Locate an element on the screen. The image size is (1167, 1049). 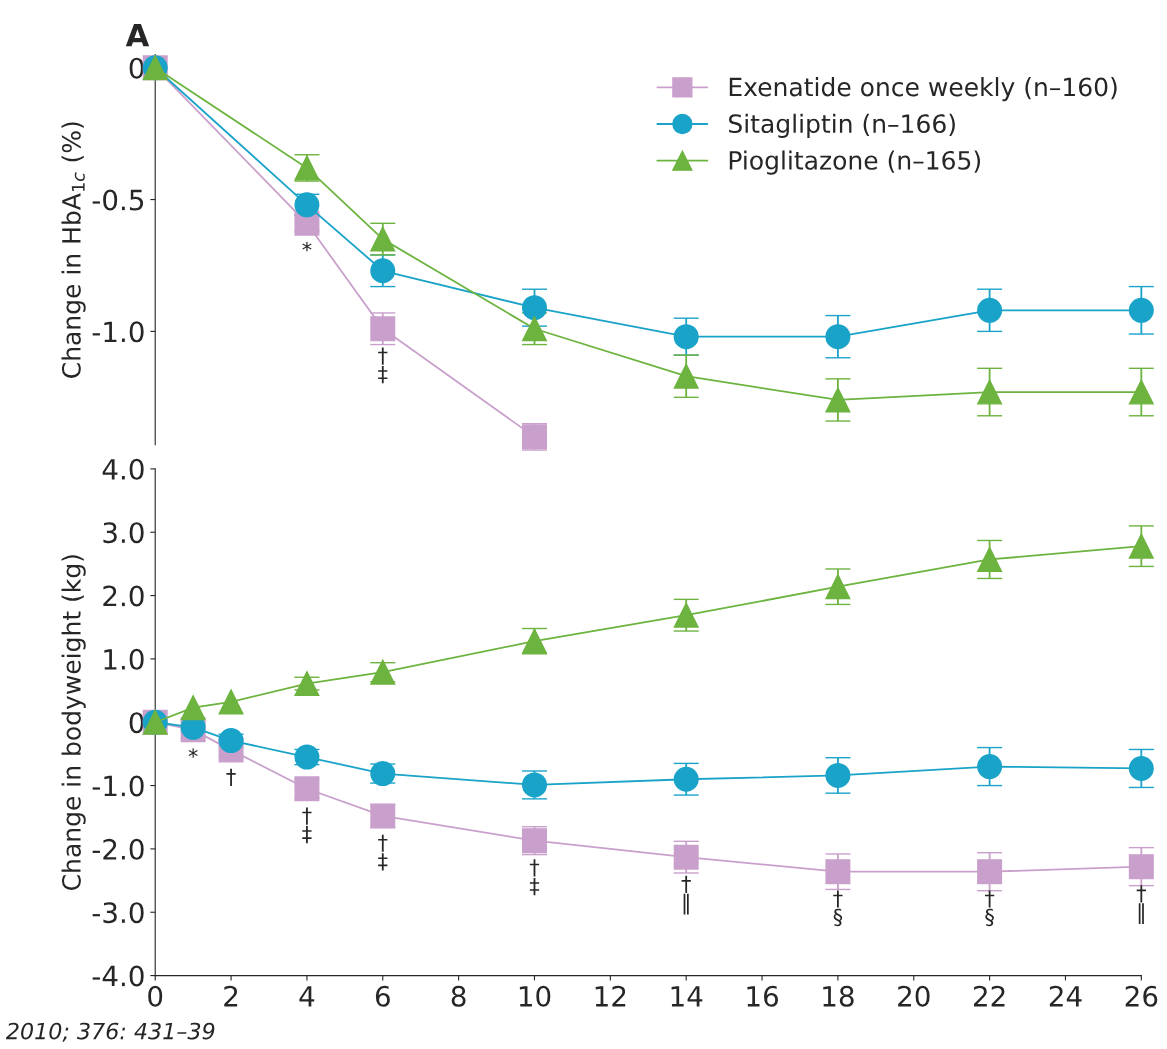
y-tick-label: -4.0 is located at coordinates (118, 976).